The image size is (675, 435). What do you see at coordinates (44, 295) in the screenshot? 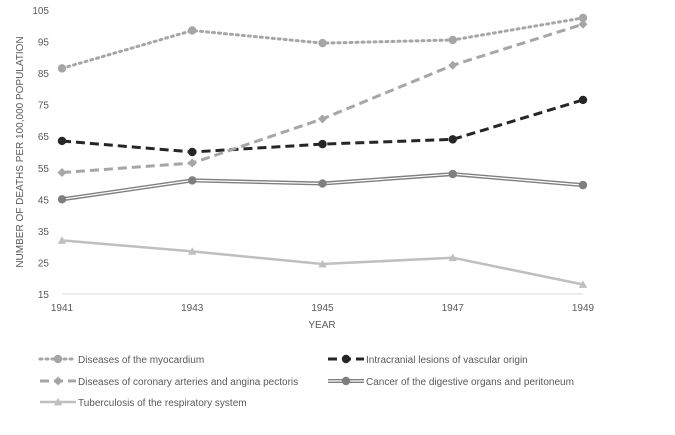
I see `y-tick-label: 15` at bounding box center [44, 295].